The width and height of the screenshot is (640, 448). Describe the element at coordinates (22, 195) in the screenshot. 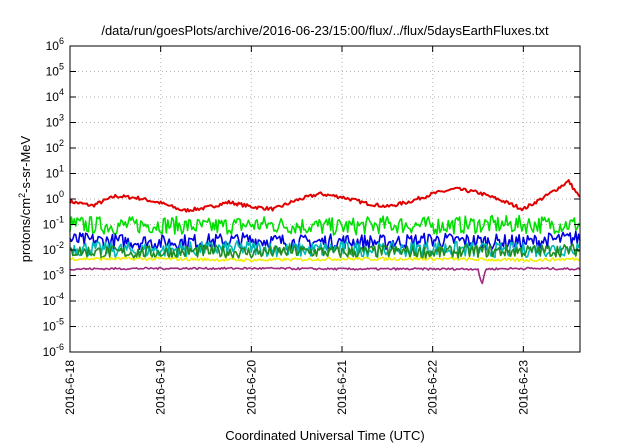

I see `y-axis-label-sup: 2` at that location.